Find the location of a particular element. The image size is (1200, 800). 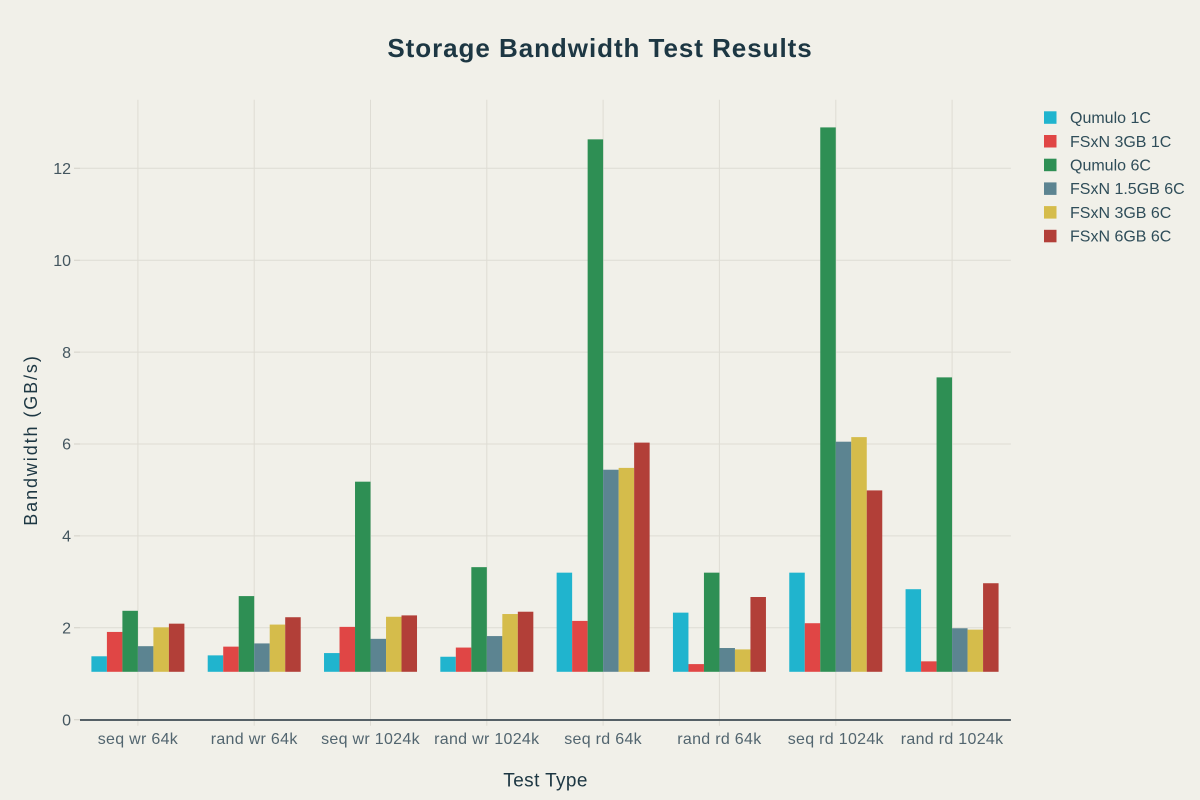

svg-text: 4 is located at coordinates (66, 537).